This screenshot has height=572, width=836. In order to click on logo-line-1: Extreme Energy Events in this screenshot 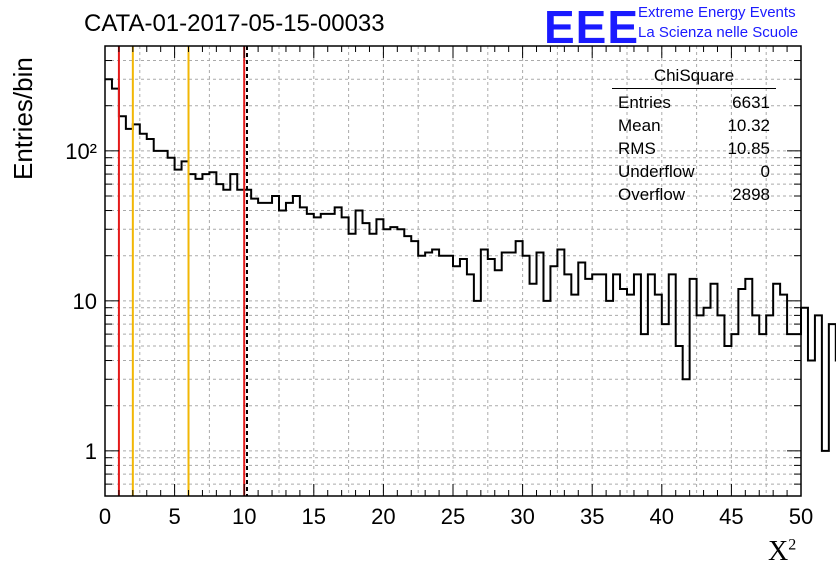, I will do `click(717, 12)`.